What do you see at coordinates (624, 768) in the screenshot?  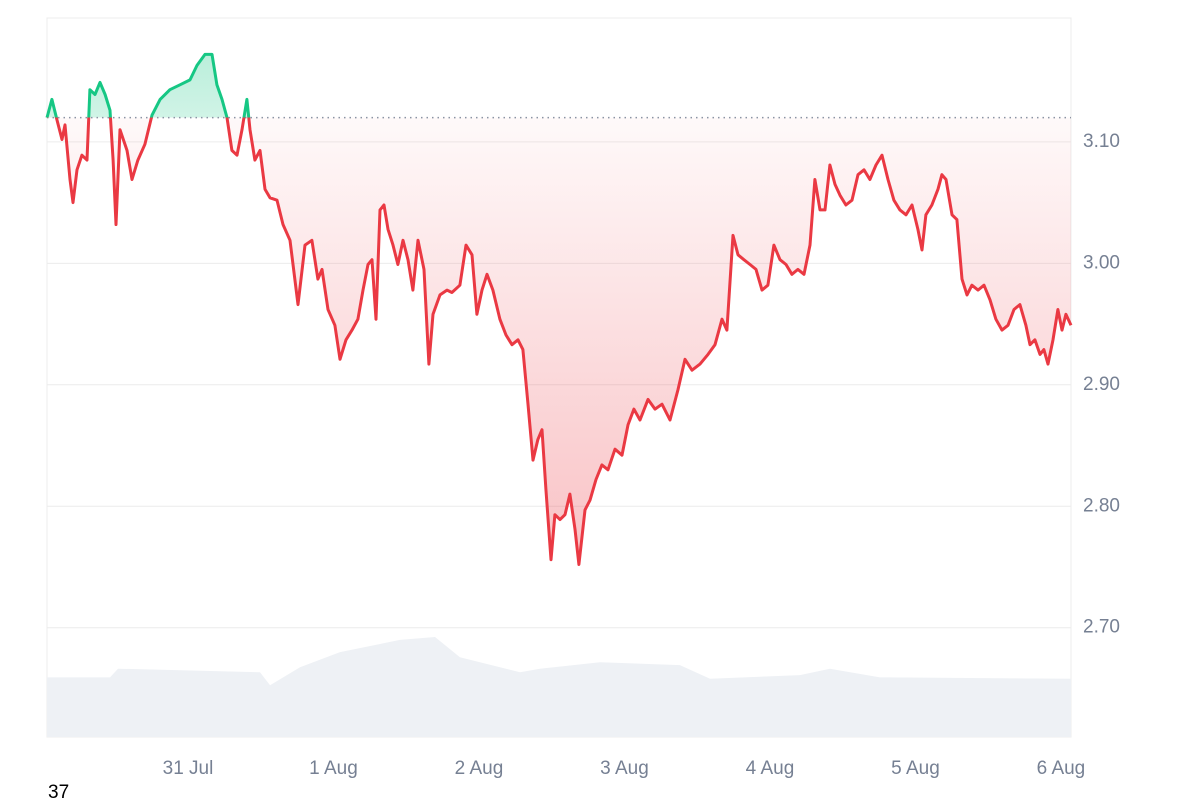 I see `x-tick-label: 3 Aug` at bounding box center [624, 768].